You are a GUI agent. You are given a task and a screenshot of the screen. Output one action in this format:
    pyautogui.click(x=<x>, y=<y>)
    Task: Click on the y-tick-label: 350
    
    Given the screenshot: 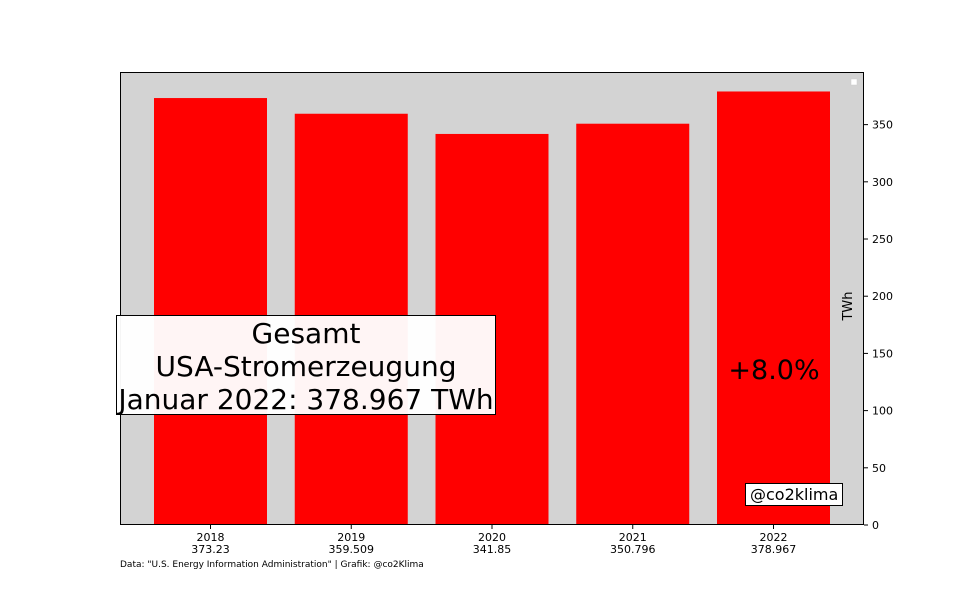 What is the action you would take?
    pyautogui.click(x=882, y=125)
    